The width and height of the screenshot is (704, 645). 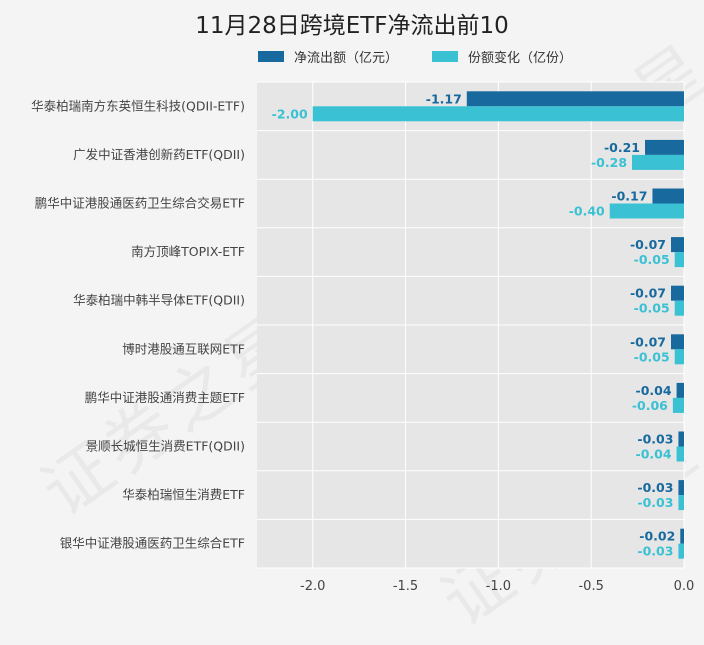 I want to click on legend-swatch-flow, so click(x=271, y=56).